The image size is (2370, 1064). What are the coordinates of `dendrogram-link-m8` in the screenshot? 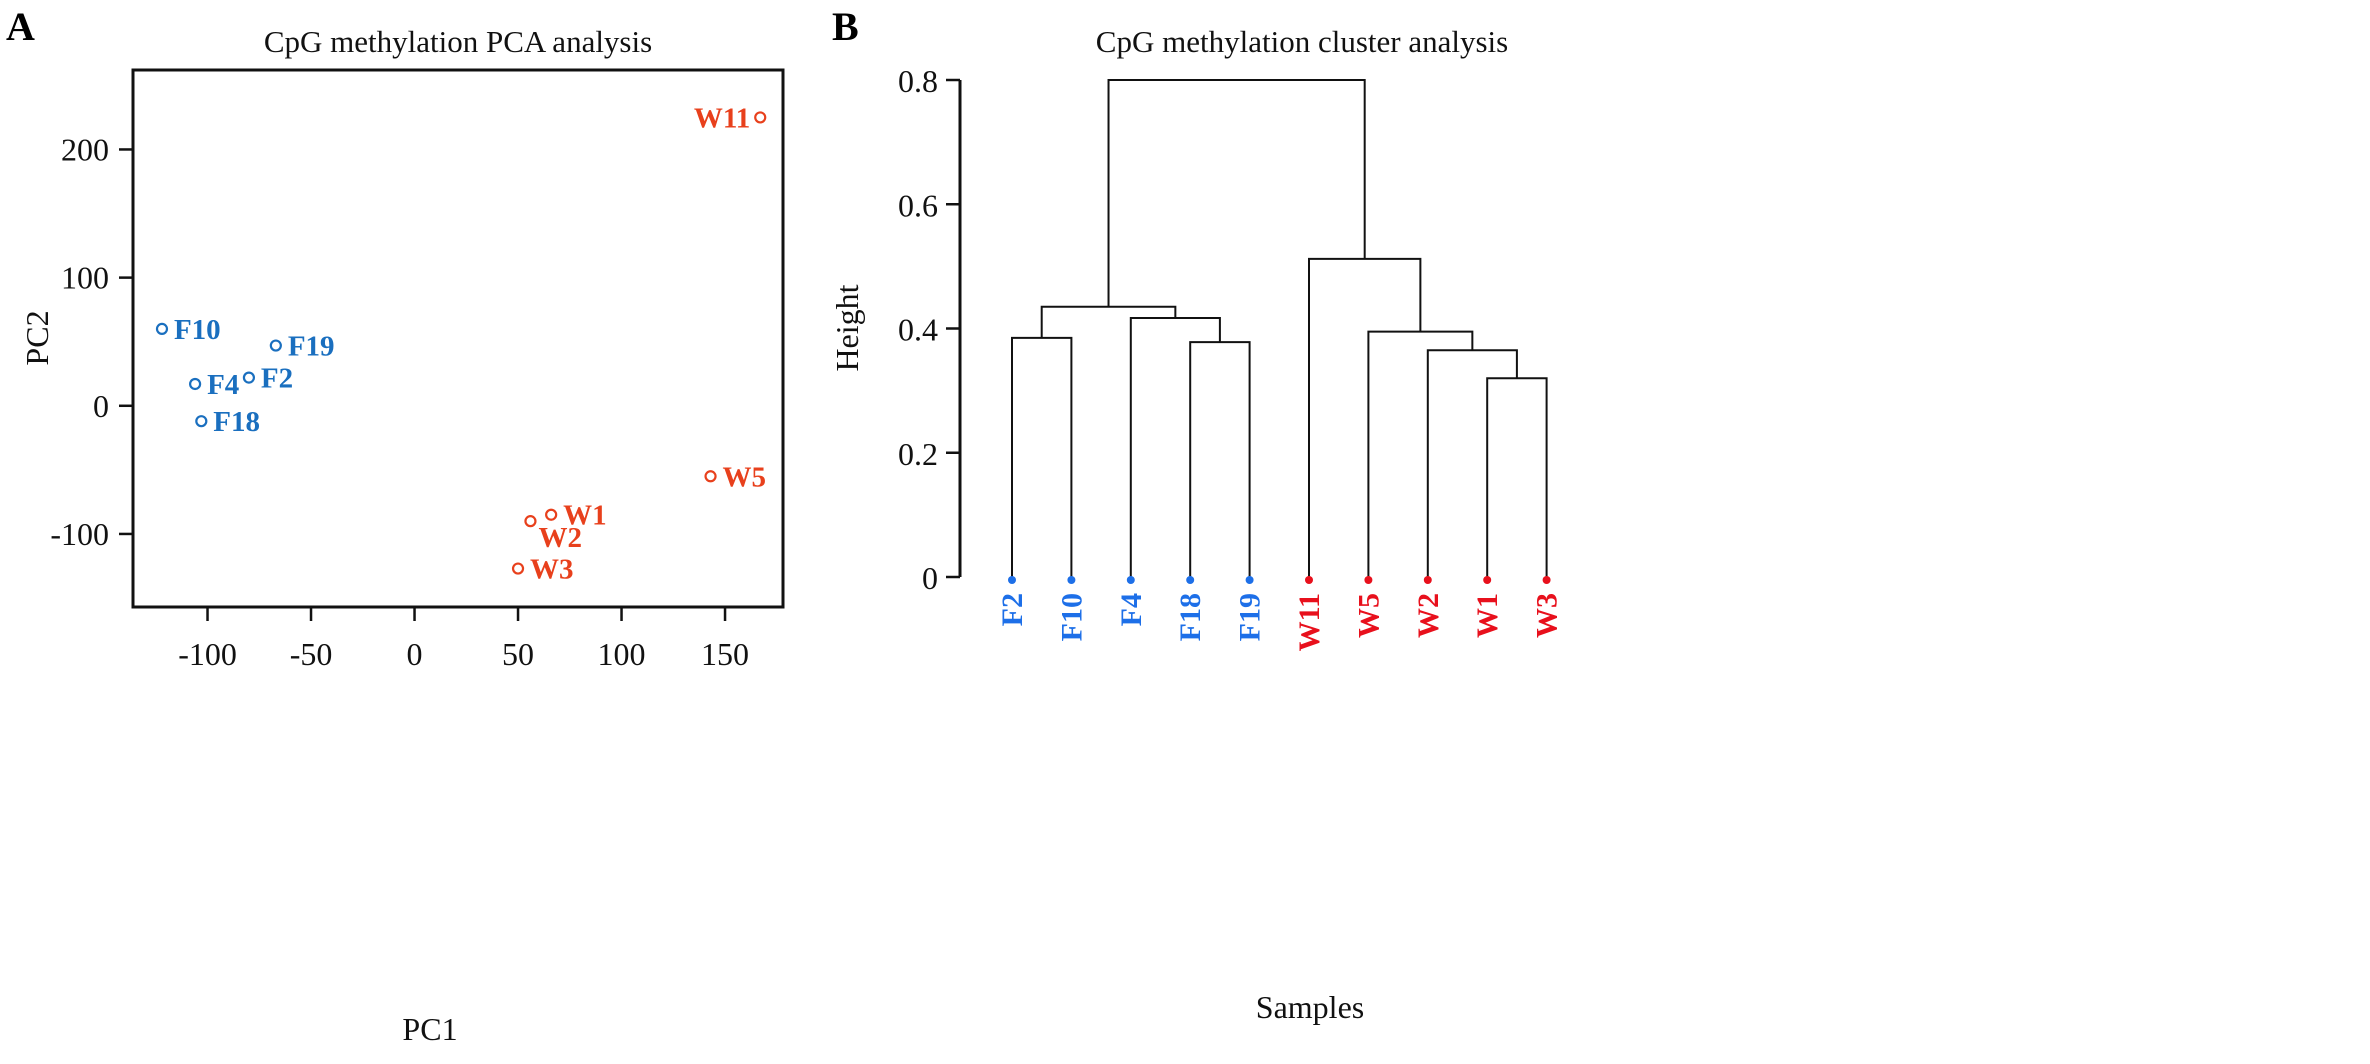 It's located at (1365, 417).